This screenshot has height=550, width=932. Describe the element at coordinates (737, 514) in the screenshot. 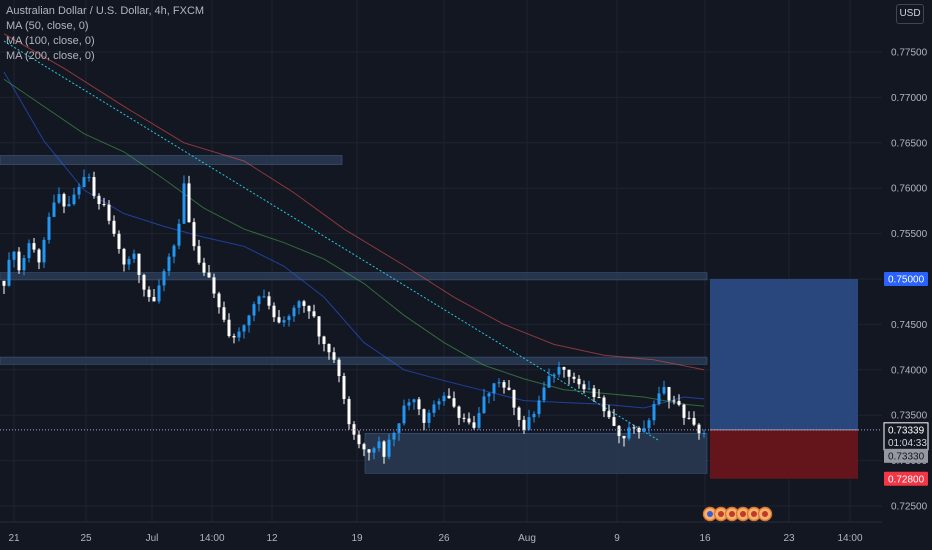

I see `economic-events` at that location.